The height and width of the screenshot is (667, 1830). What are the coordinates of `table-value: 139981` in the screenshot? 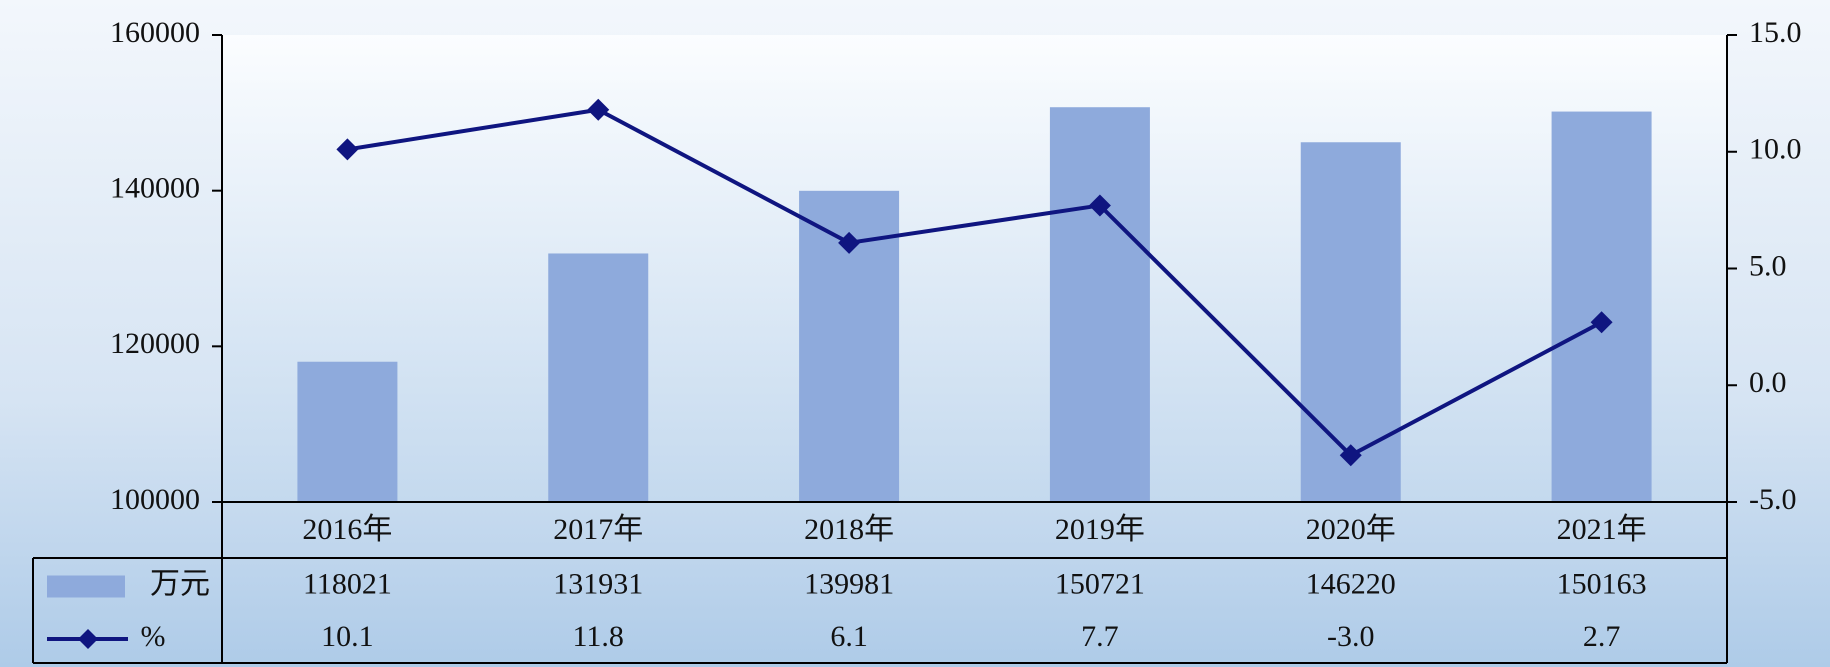 It's located at (849, 583).